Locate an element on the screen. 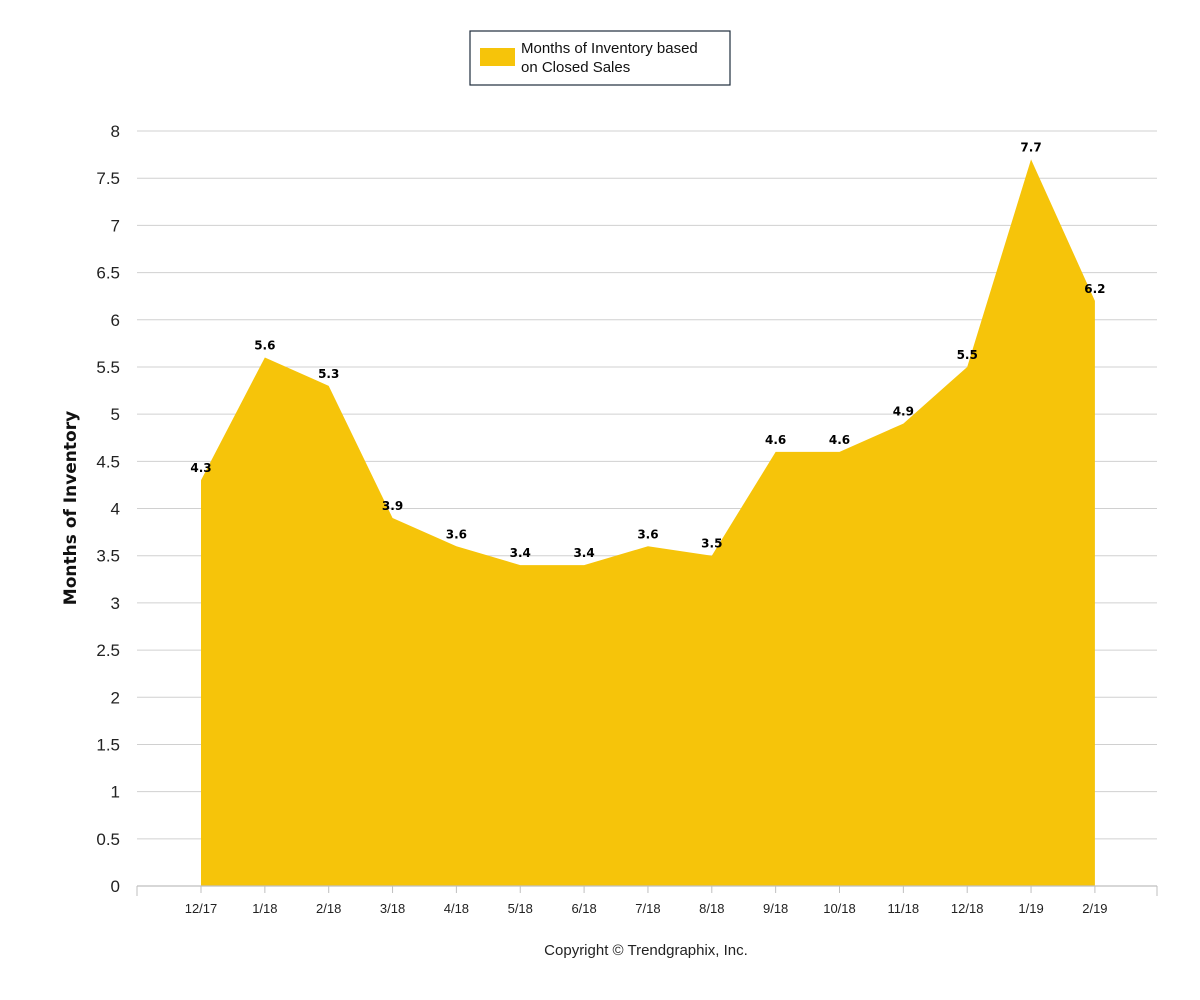 The height and width of the screenshot is (1000, 1200). y-tick-label: 3 is located at coordinates (115, 603).